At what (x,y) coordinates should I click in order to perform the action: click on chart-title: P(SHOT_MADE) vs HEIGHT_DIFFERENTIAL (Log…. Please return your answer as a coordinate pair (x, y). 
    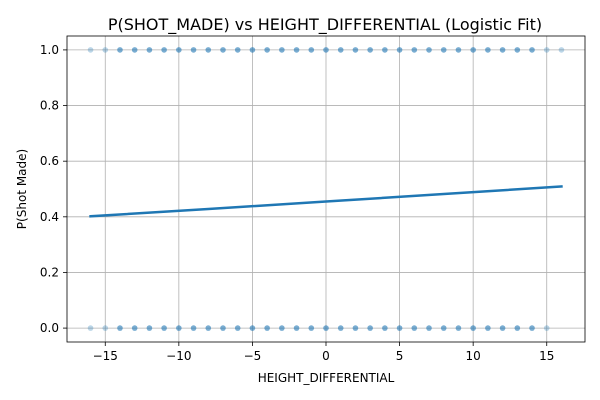
    Looking at the image, I should click on (325, 25).